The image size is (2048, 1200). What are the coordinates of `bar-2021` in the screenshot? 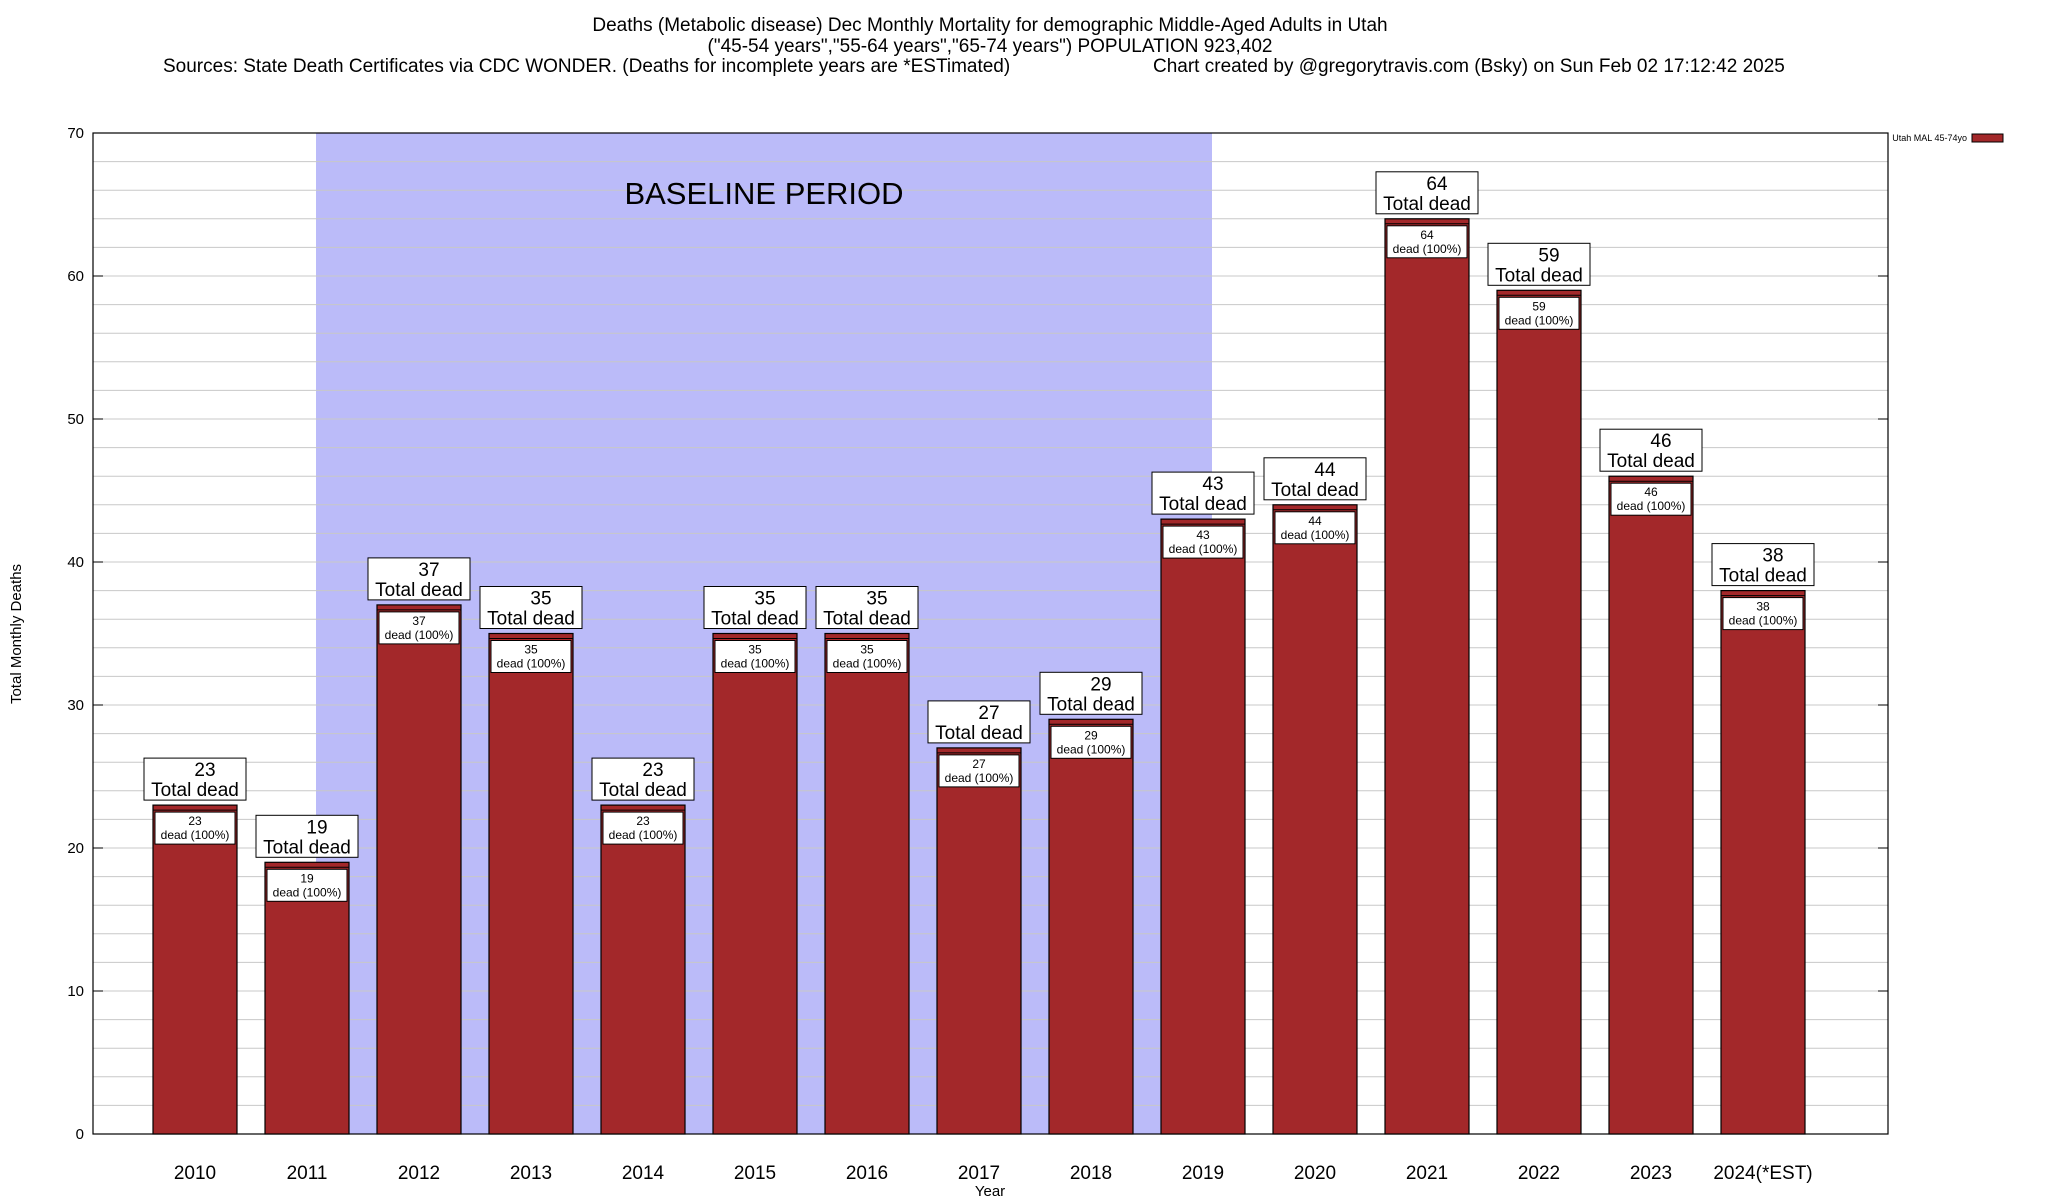 It's located at (1427, 676).